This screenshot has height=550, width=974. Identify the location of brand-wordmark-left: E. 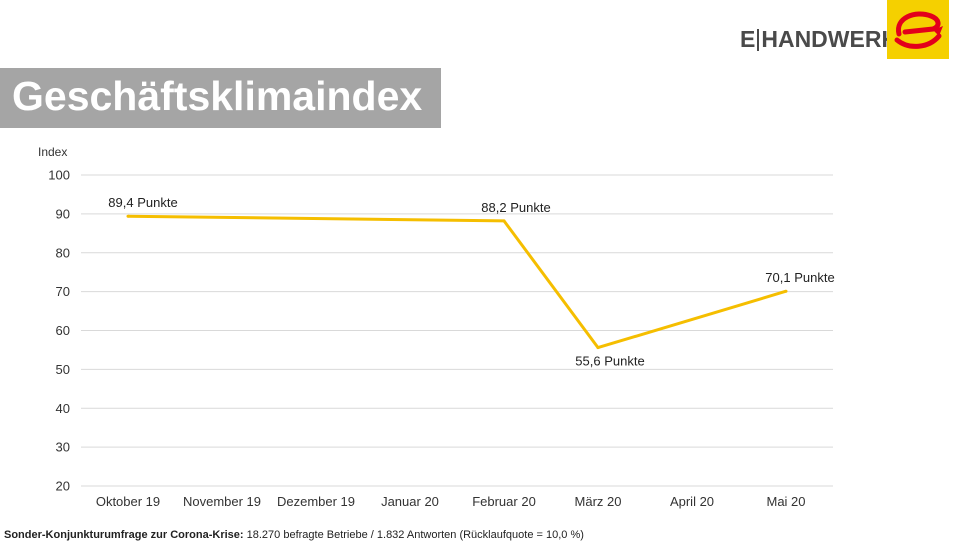
(748, 39).